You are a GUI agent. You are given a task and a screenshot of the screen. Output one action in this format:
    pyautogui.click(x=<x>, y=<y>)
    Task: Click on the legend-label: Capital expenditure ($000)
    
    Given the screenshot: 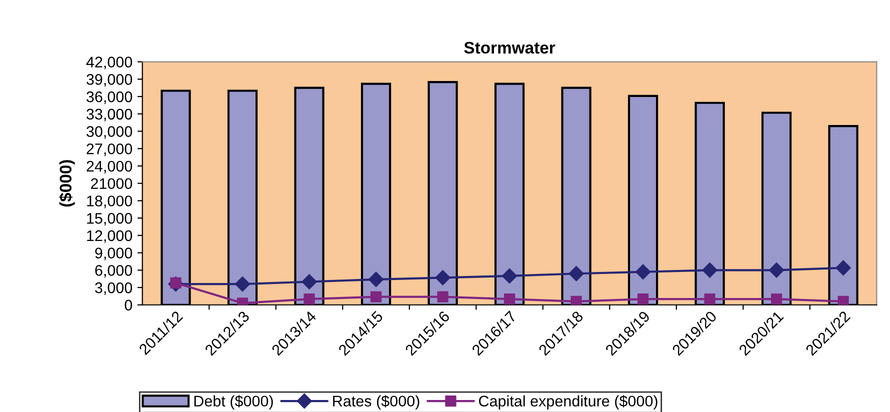 What is the action you would take?
    pyautogui.click(x=568, y=402)
    